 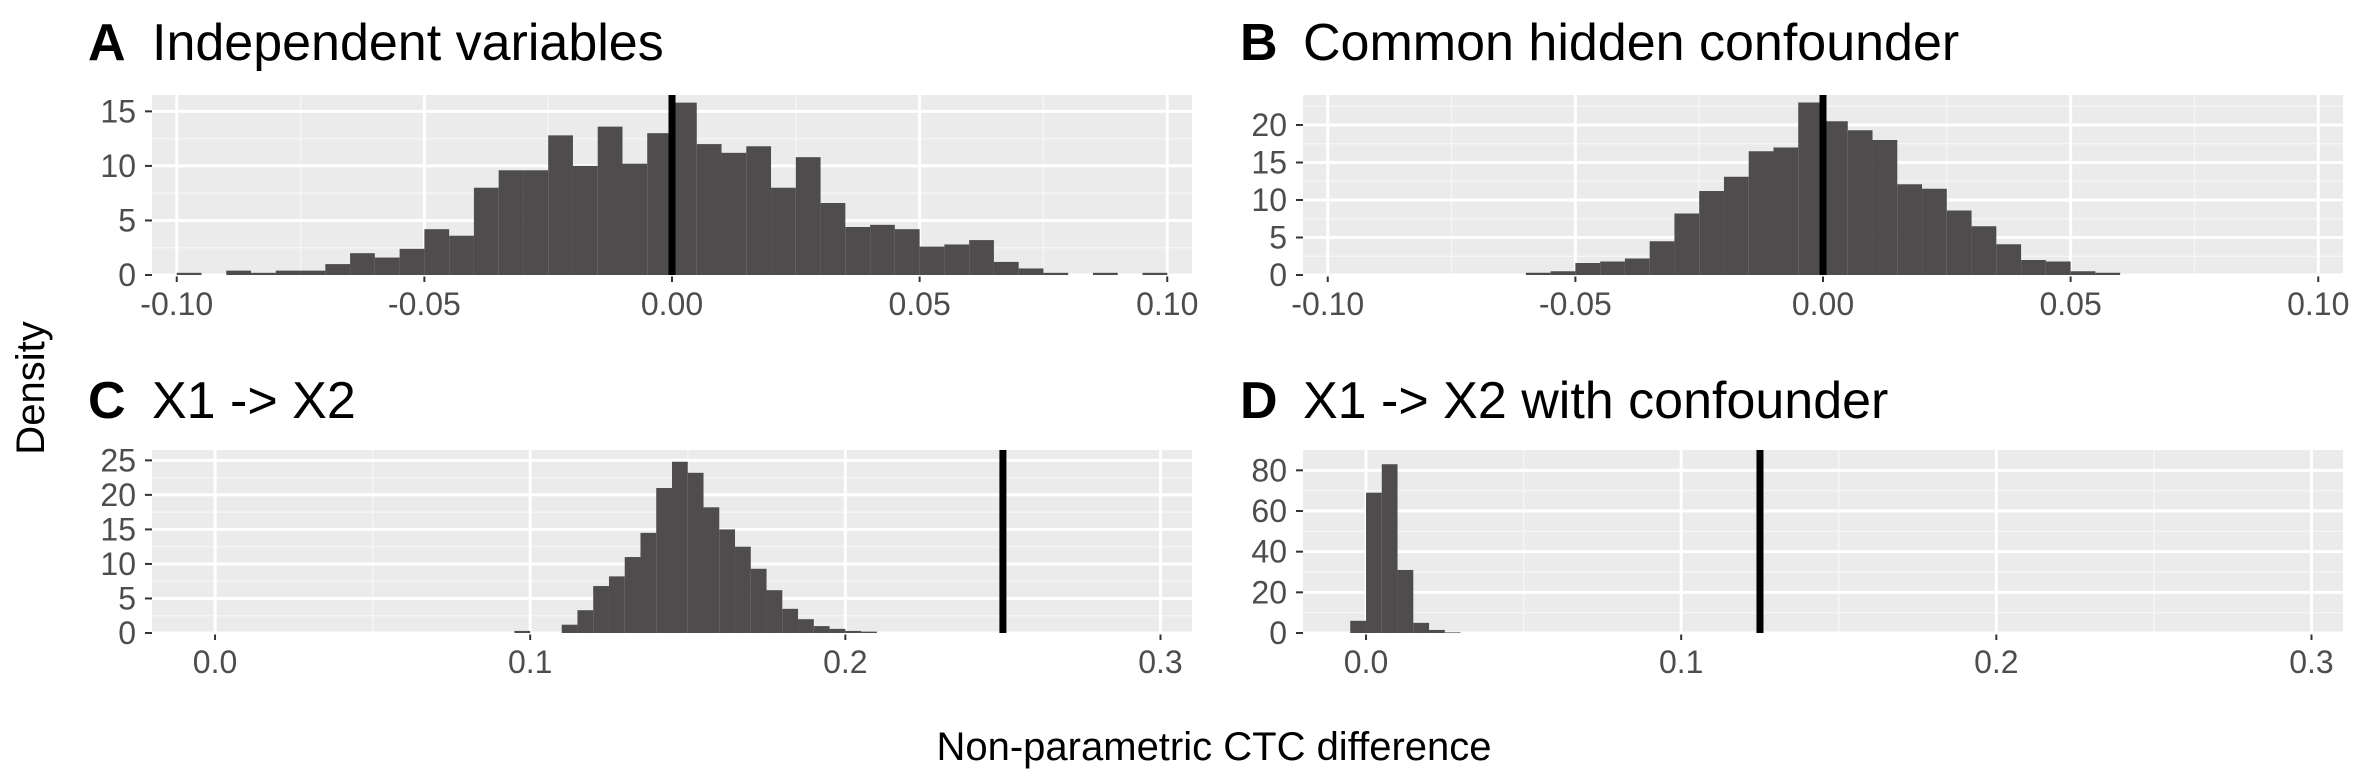 What do you see at coordinates (254, 401) in the screenshot?
I see `panel-c-title: X1 -> X2` at bounding box center [254, 401].